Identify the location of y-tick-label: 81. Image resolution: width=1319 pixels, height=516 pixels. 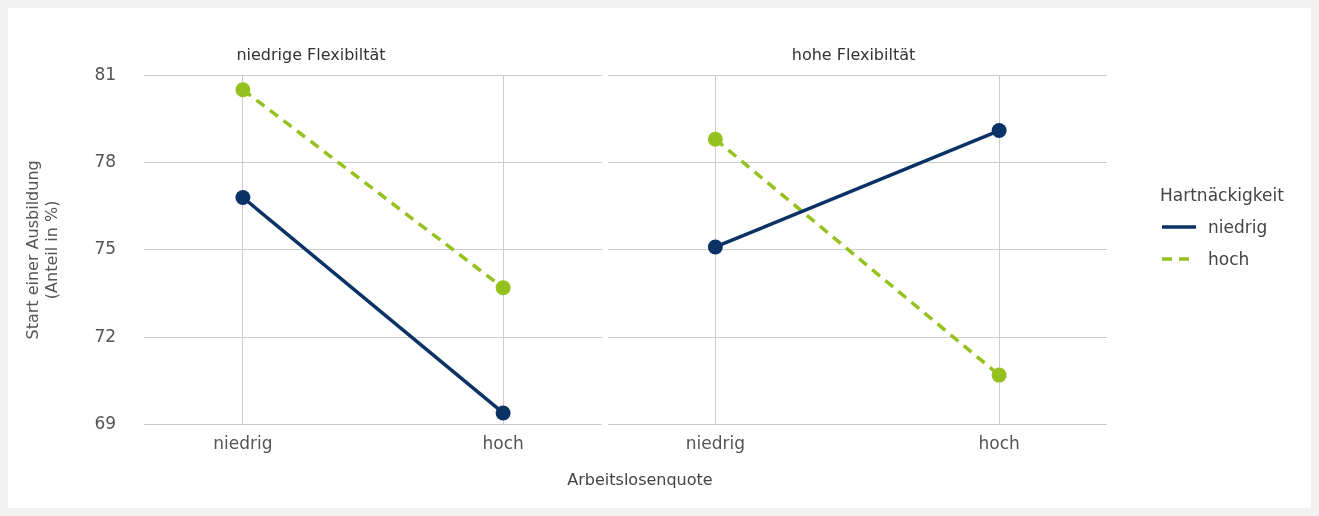
(105, 73).